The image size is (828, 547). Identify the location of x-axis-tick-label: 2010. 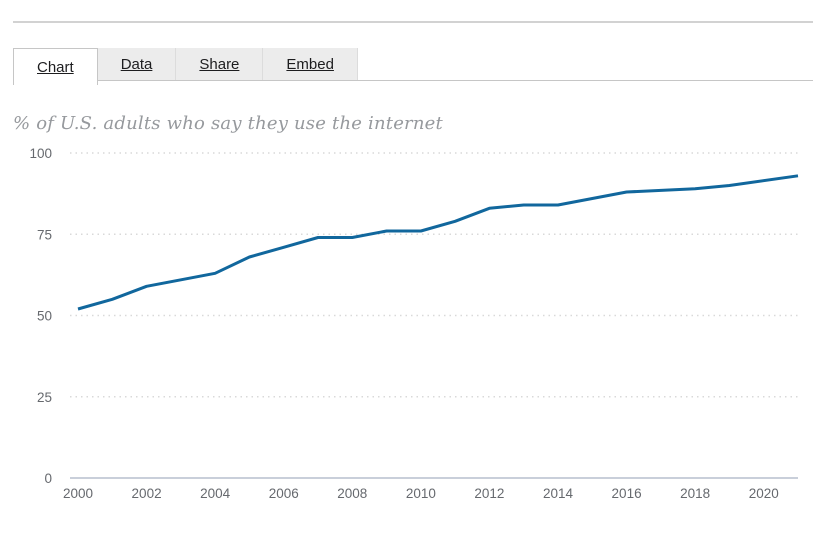
(421, 493).